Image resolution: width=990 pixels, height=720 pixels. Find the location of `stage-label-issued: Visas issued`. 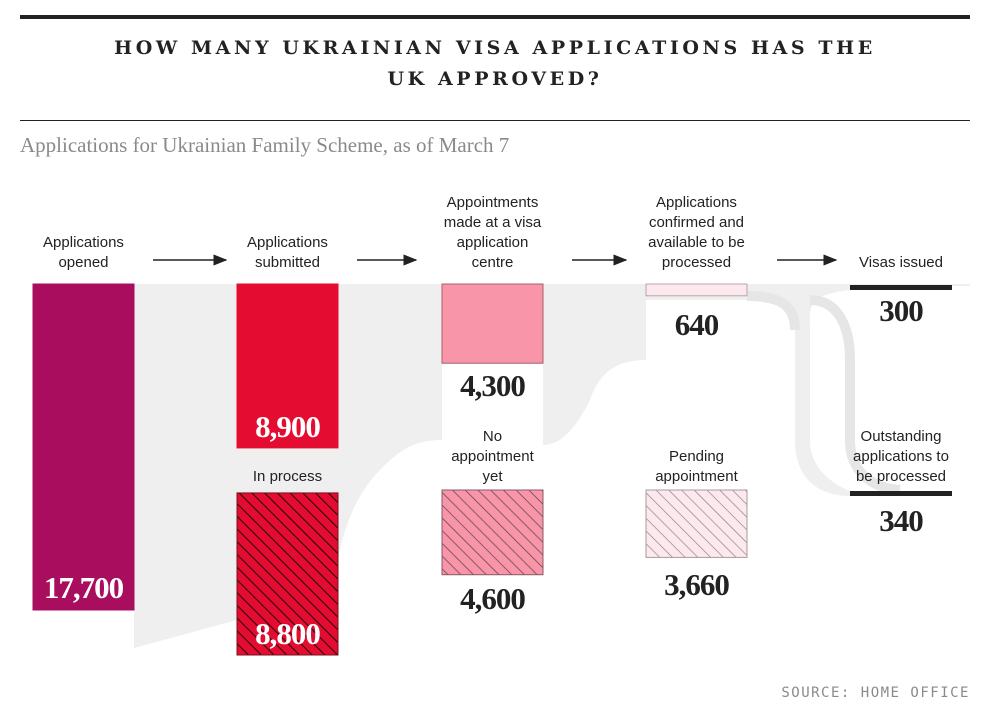

stage-label-issued: Visas issued is located at coordinates (901, 262).